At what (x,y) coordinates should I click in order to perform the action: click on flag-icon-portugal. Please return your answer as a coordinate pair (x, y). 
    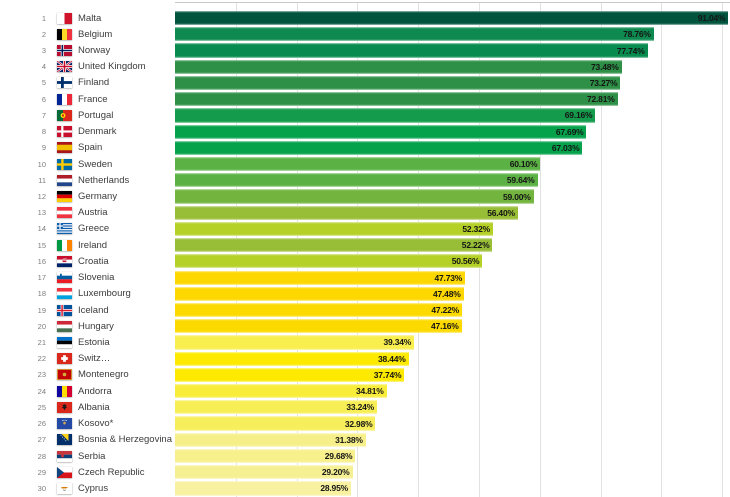
    Looking at the image, I should click on (64, 115).